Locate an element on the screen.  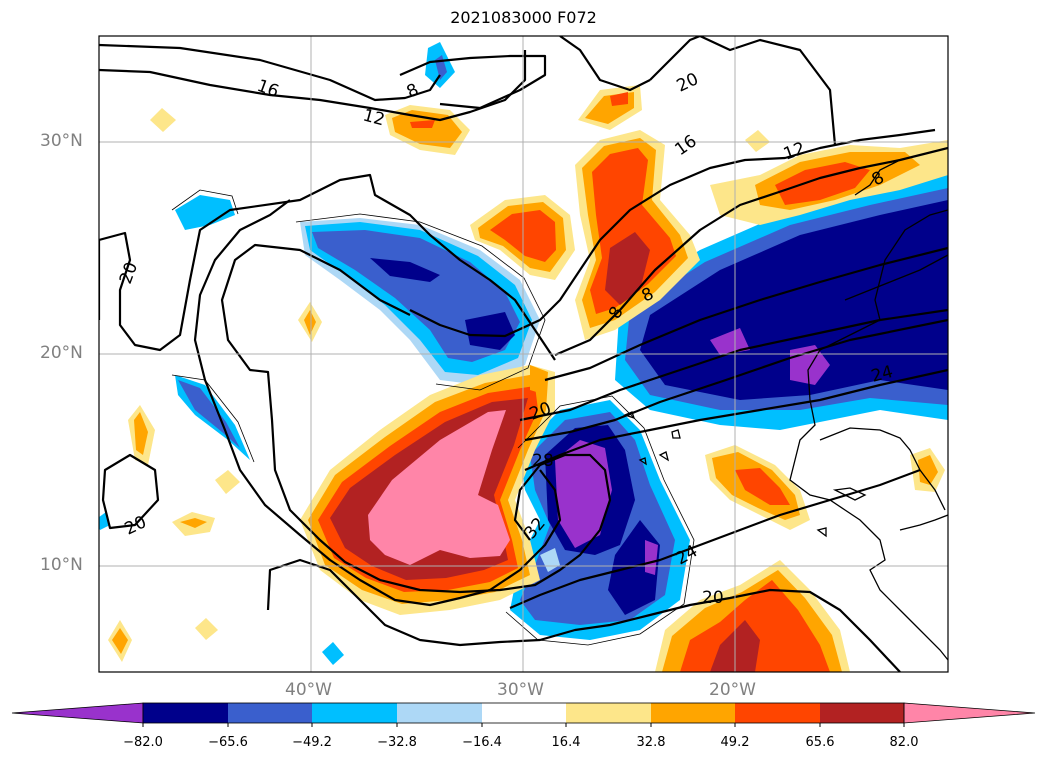
contour-label: 28 is located at coordinates (543, 461).